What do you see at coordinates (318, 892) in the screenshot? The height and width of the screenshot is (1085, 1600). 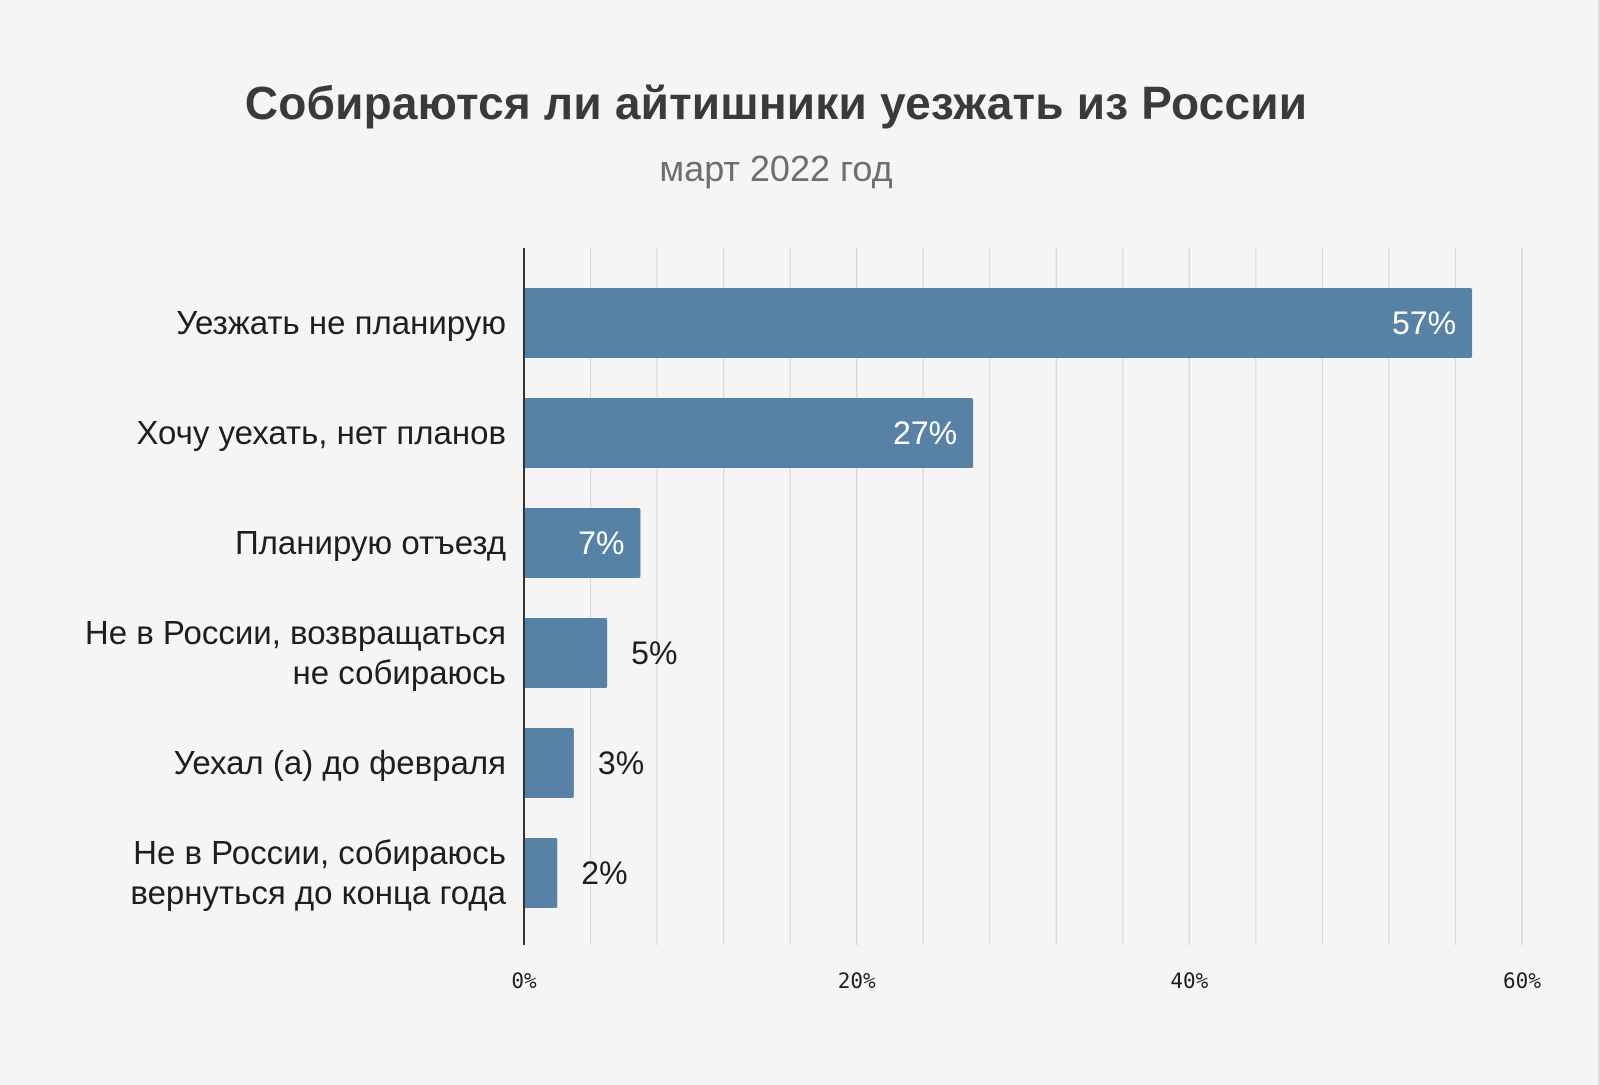 I see `category-label: вернуться до конца года` at bounding box center [318, 892].